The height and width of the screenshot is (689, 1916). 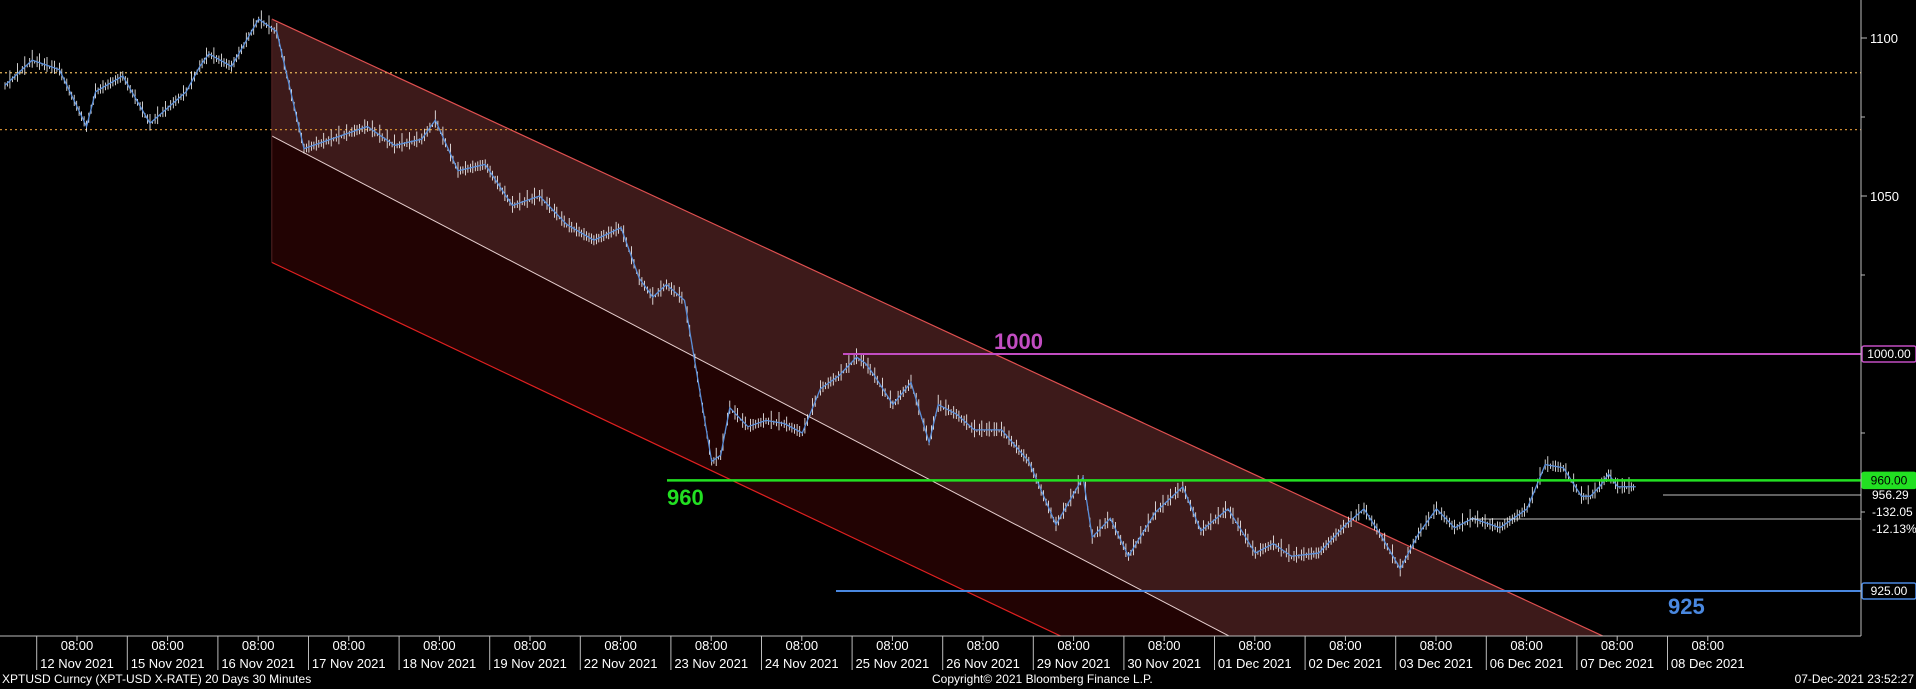 I want to click on level-tag-text: 960.00, so click(x=1889, y=480).